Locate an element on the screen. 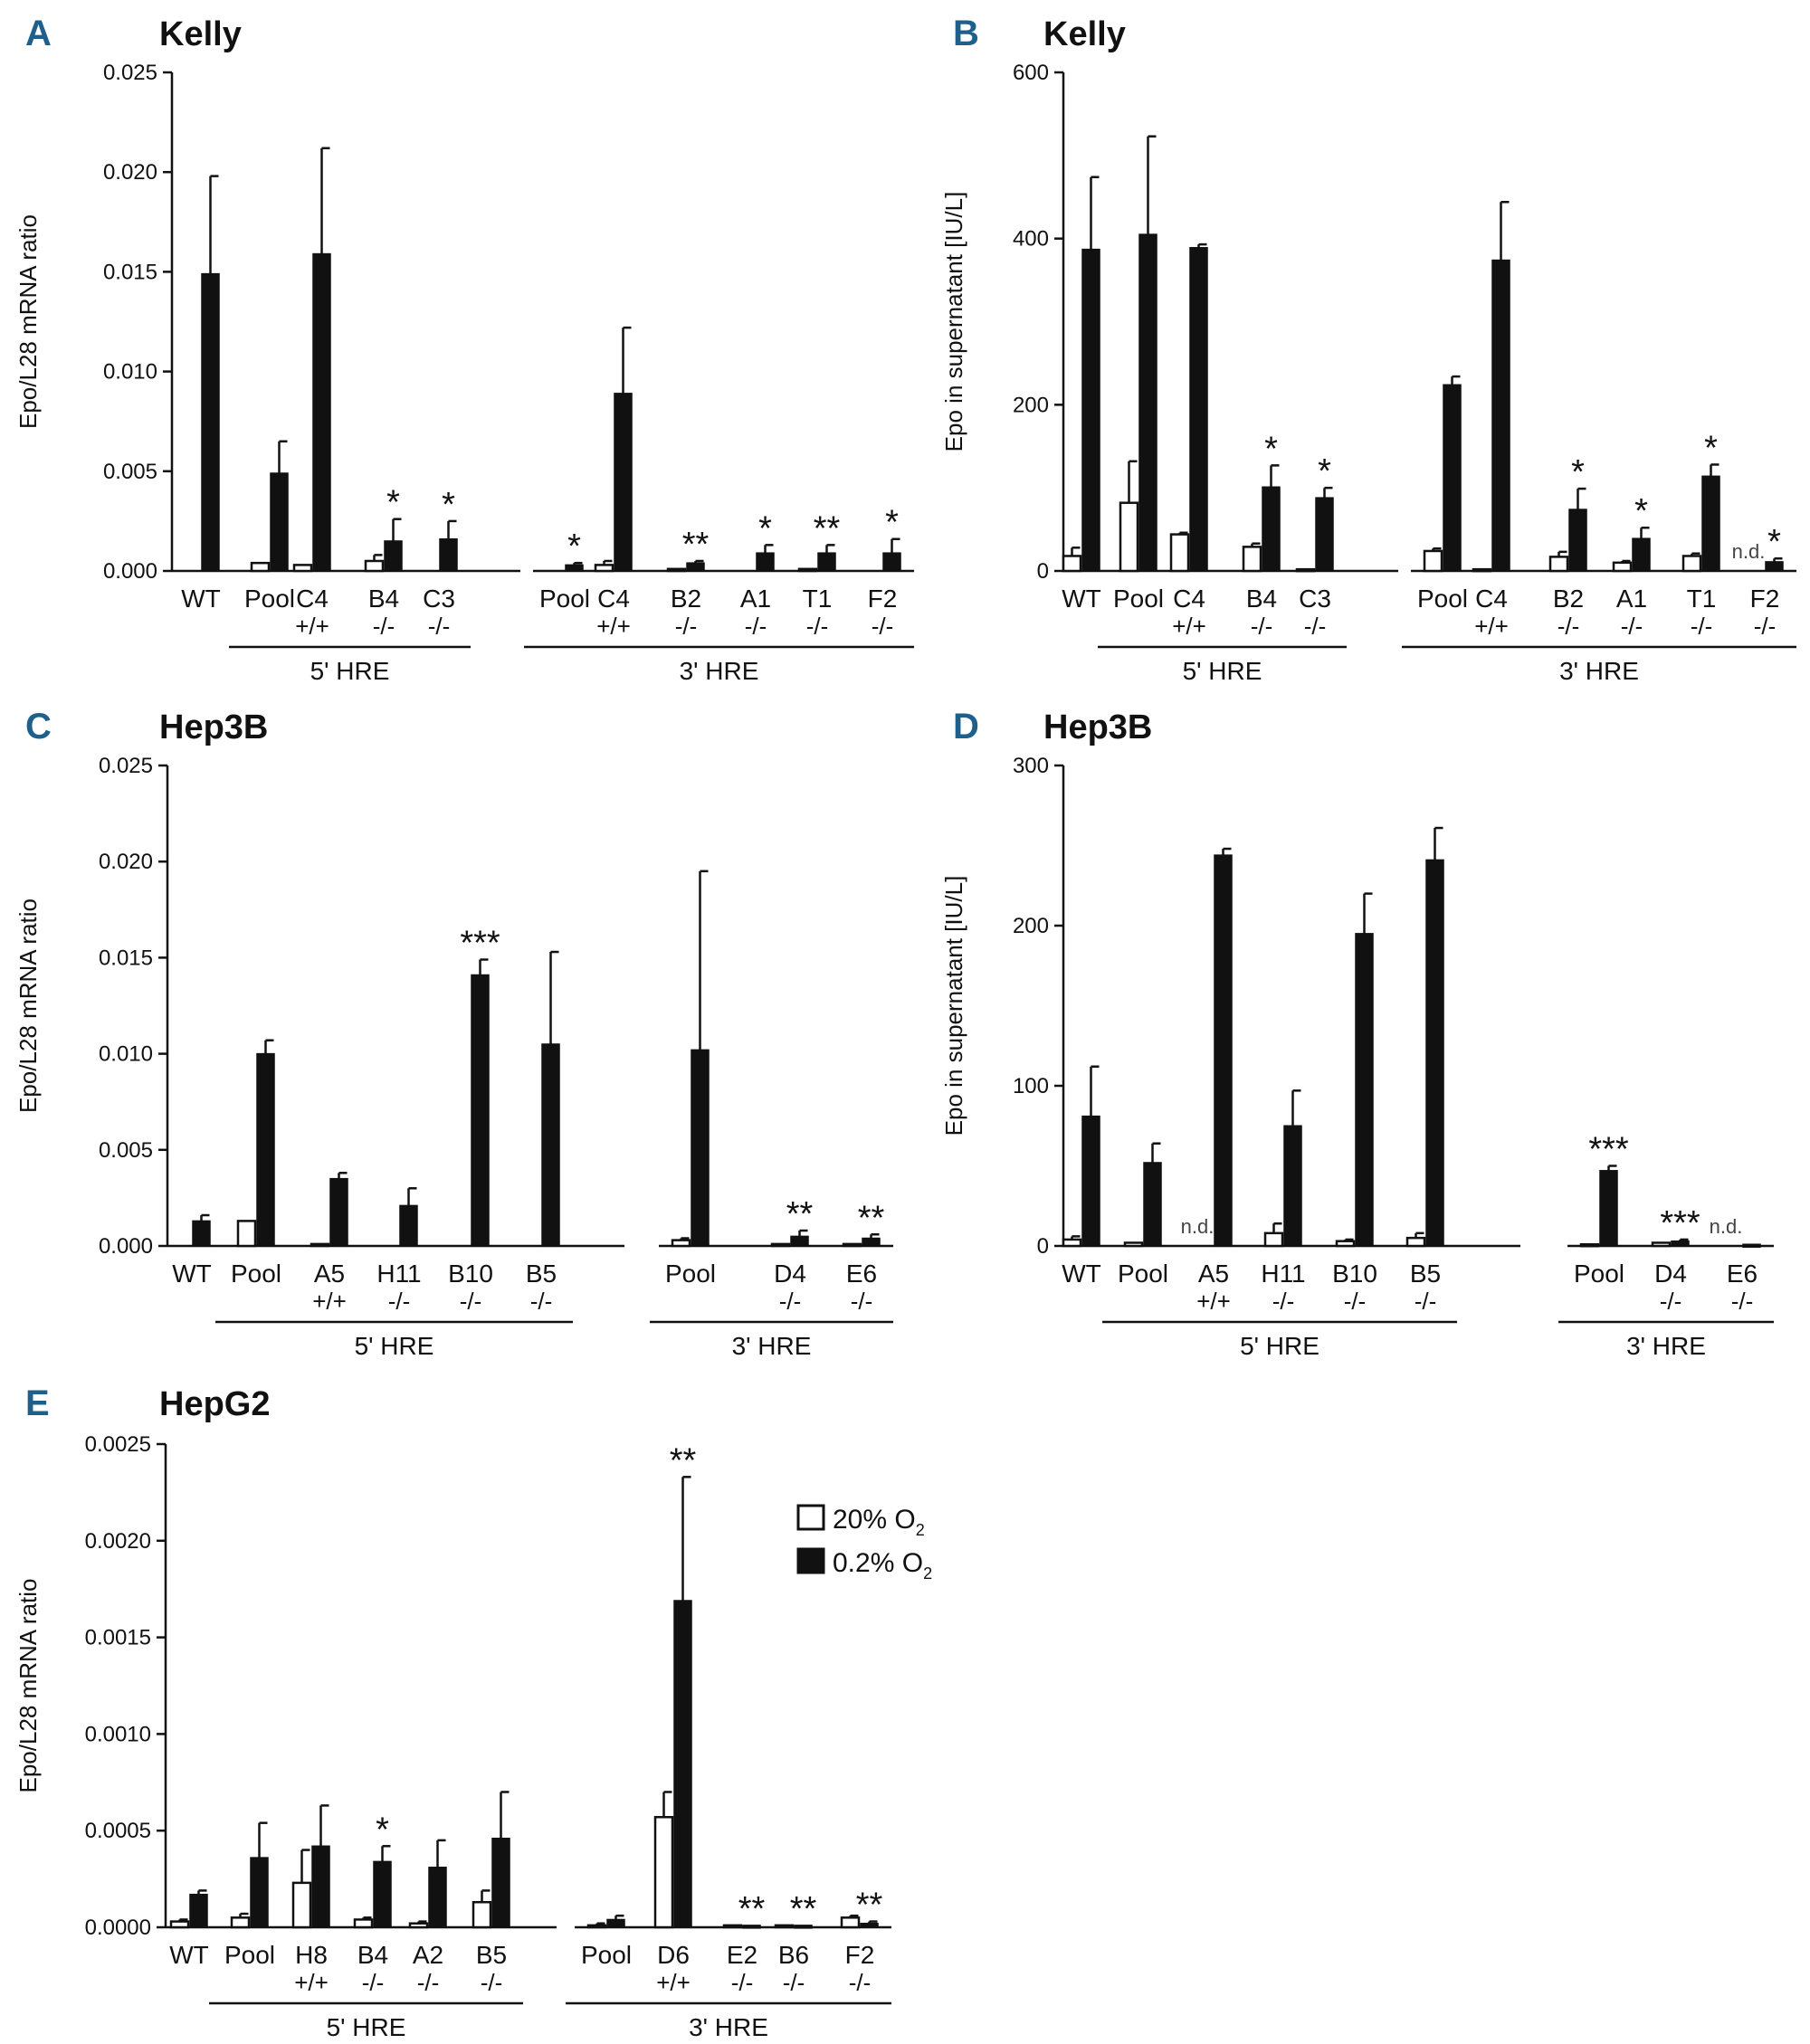 This screenshot has height=2044, width=1810. panel-a-xtick-label: B2 is located at coordinates (686, 599).